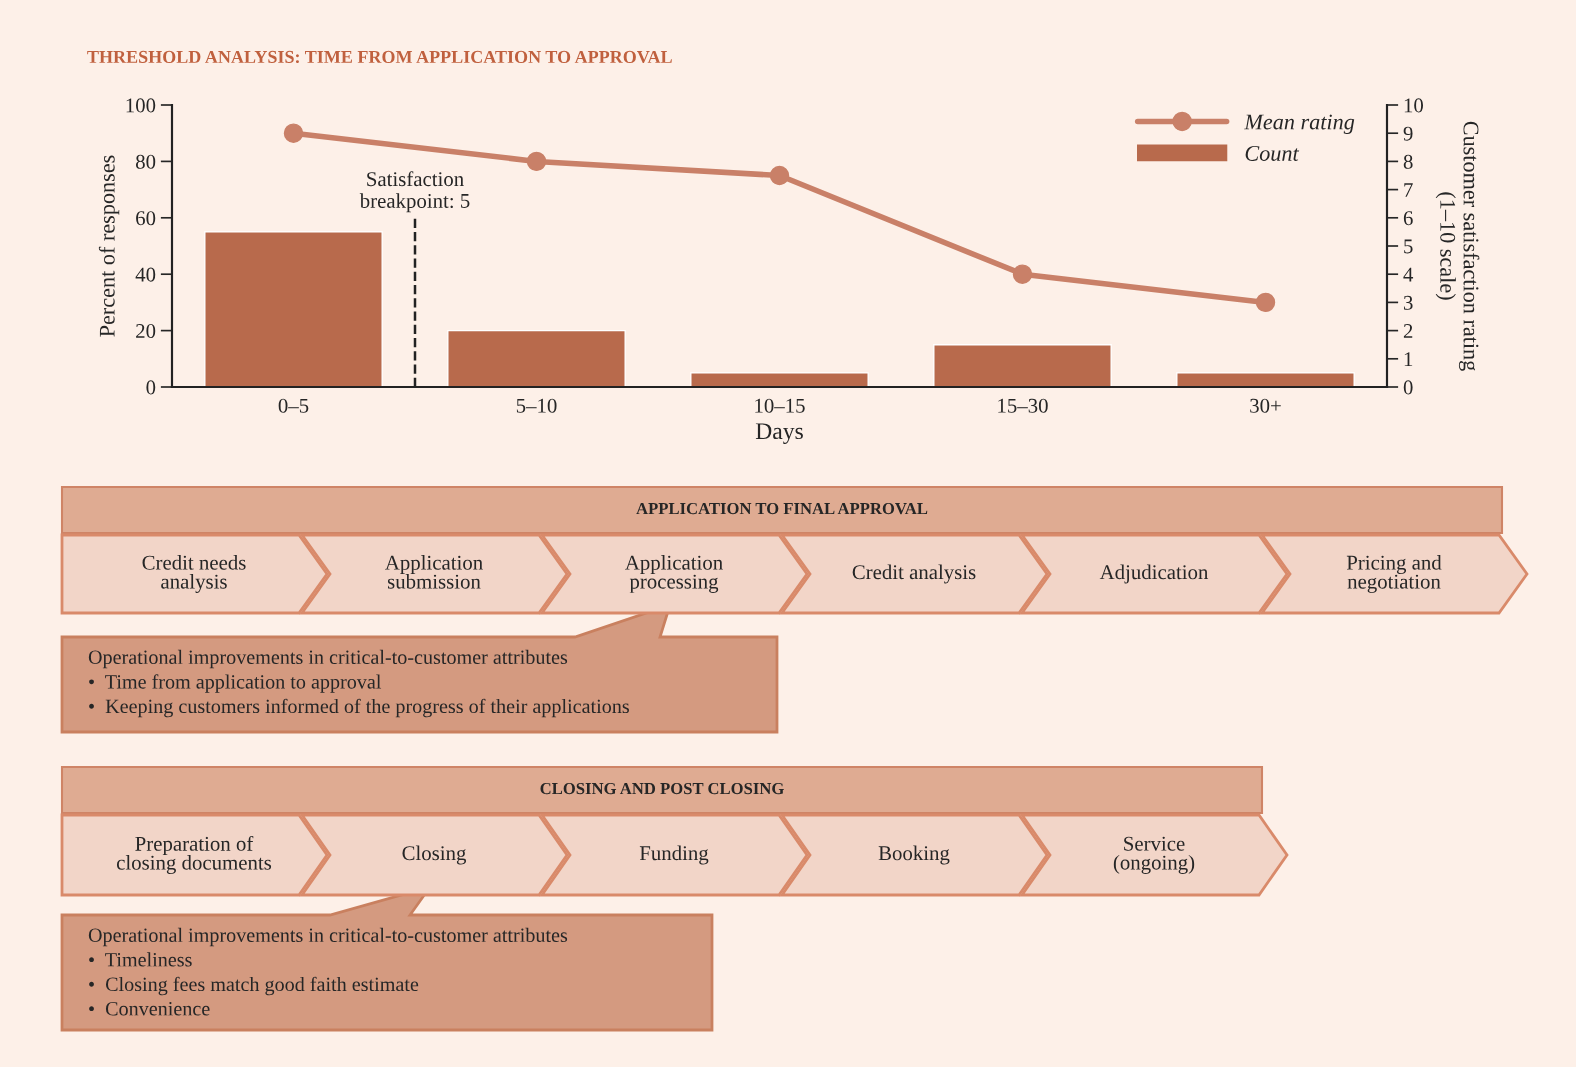 This screenshot has width=1576, height=1067. Describe the element at coordinates (146, 331) in the screenshot. I see `y-tick-label: 20` at that location.